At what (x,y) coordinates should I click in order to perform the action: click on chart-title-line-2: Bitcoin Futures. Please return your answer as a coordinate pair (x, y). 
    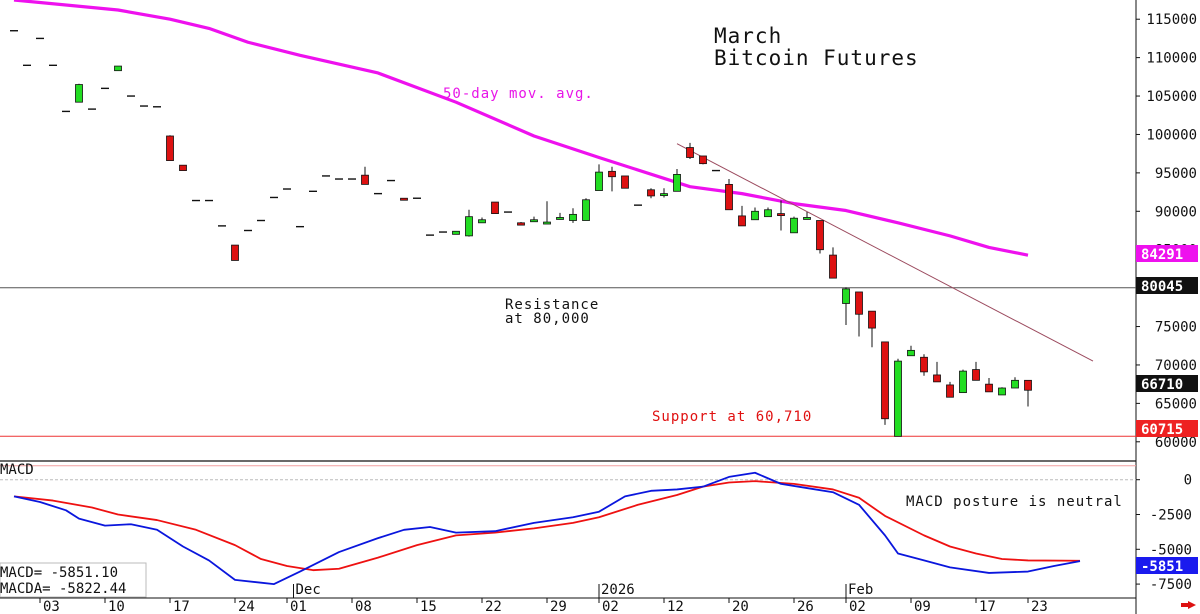
    Looking at the image, I should click on (816, 58).